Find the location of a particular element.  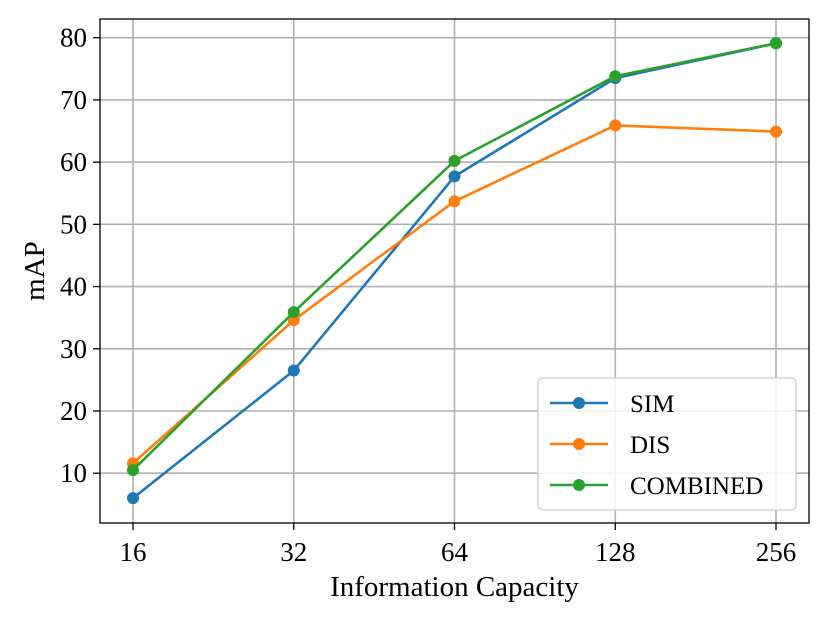

legend-label: COMBINED is located at coordinates (696, 486).